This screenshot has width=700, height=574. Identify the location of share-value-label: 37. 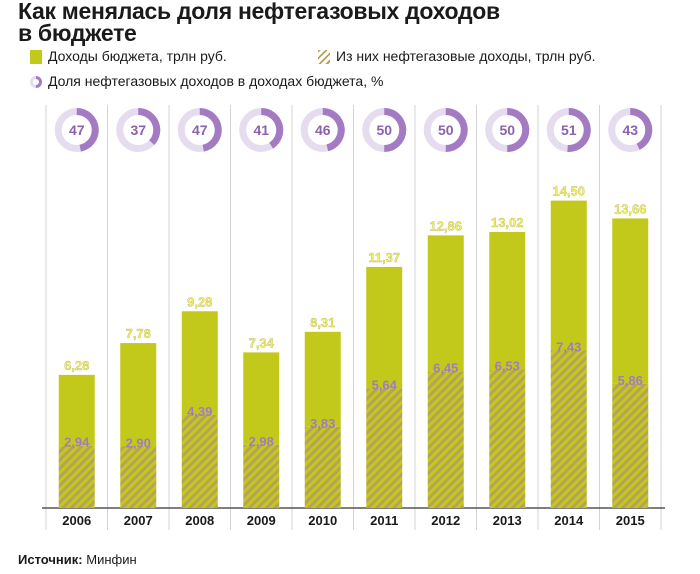
(138, 130).